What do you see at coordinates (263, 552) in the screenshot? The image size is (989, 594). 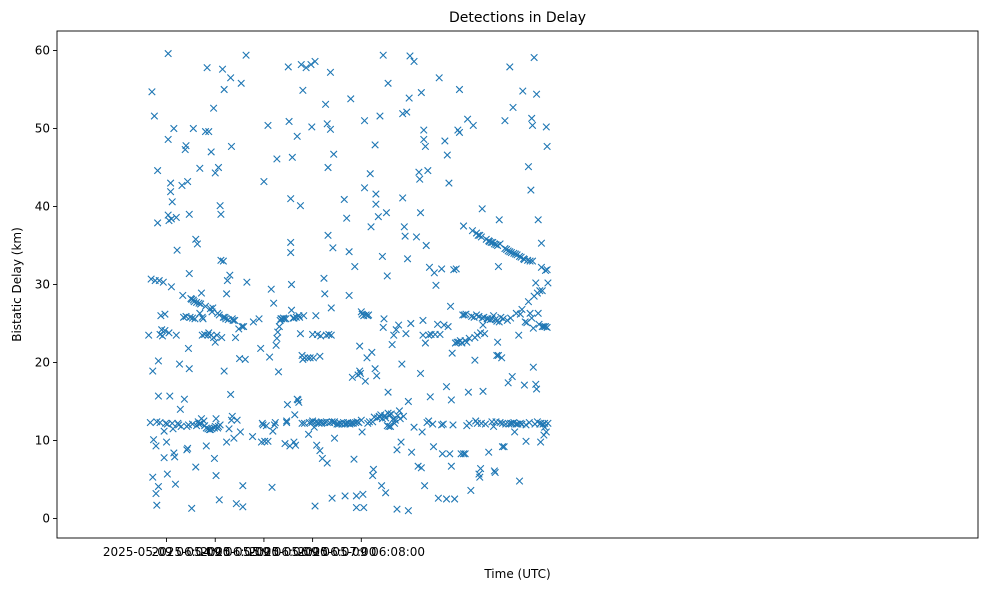 I see `x-tick-label: 2025-05-09 06:06:00` at bounding box center [263, 552].